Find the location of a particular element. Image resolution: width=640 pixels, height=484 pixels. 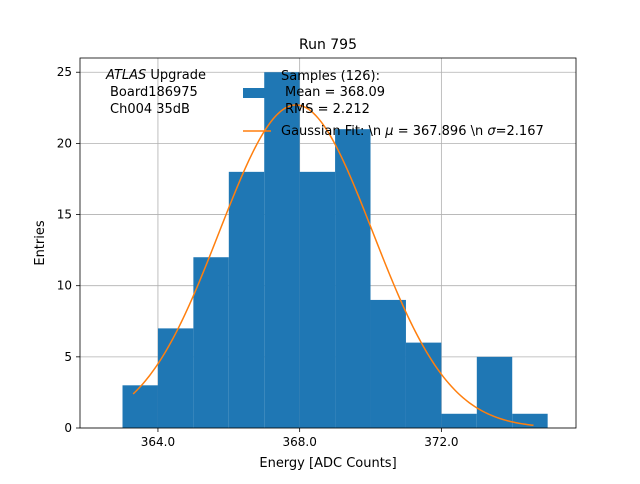

atlas-annotation: ATLAS Upgrade Board186975 Ch004 35dB is located at coordinates (155, 92).